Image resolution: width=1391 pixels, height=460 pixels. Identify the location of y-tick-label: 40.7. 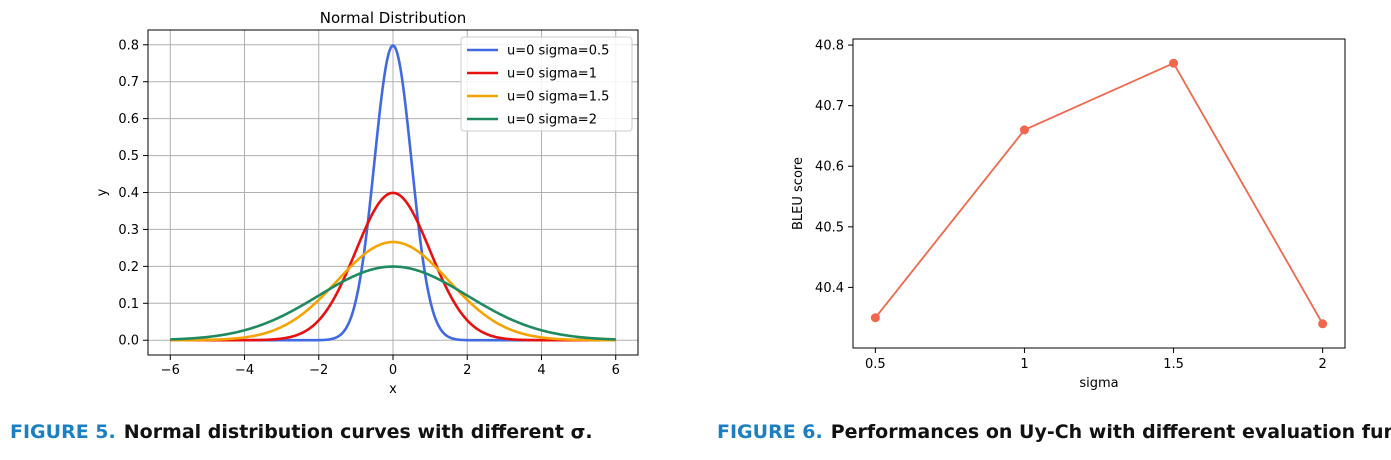
(829, 106).